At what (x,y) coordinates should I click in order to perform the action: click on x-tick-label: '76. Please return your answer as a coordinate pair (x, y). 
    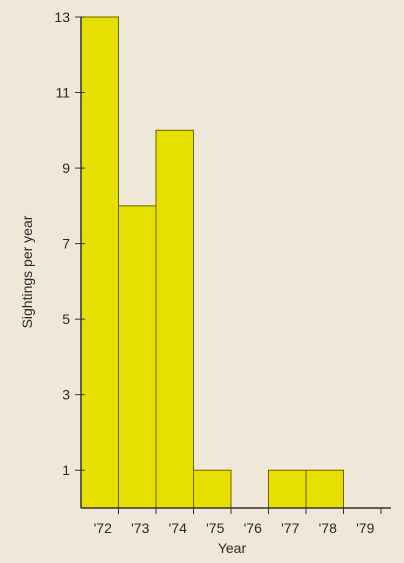
    Looking at the image, I should click on (253, 528).